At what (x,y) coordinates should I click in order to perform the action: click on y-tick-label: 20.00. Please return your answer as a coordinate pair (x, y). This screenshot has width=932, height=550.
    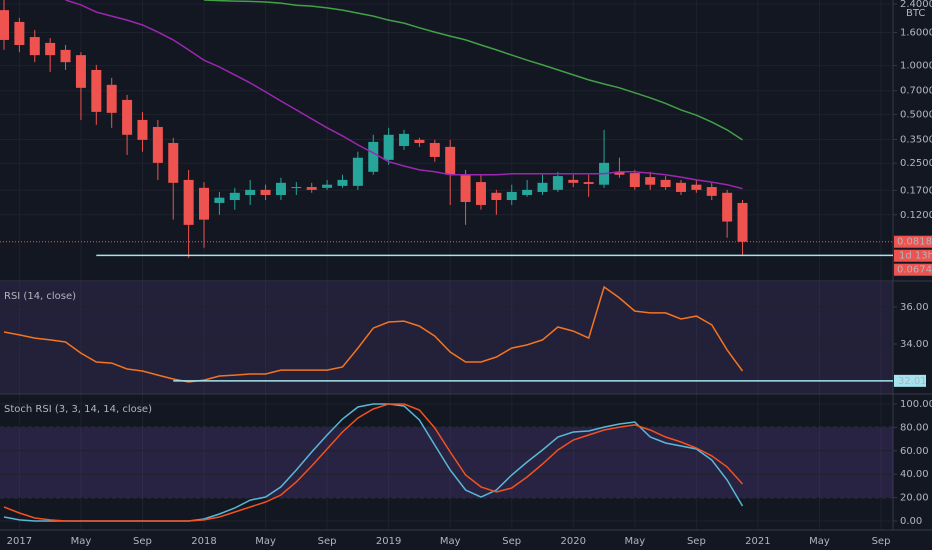
    Looking at the image, I should click on (914, 498).